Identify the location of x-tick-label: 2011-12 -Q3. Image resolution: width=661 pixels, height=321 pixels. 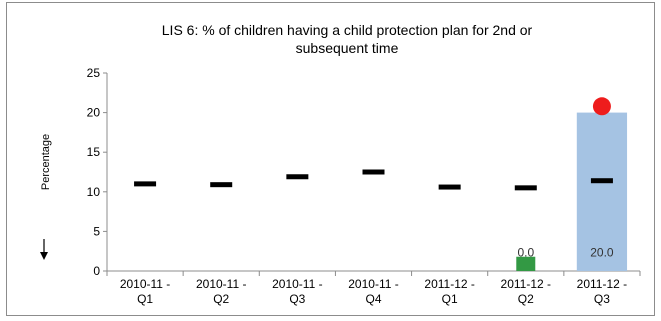
(602, 291).